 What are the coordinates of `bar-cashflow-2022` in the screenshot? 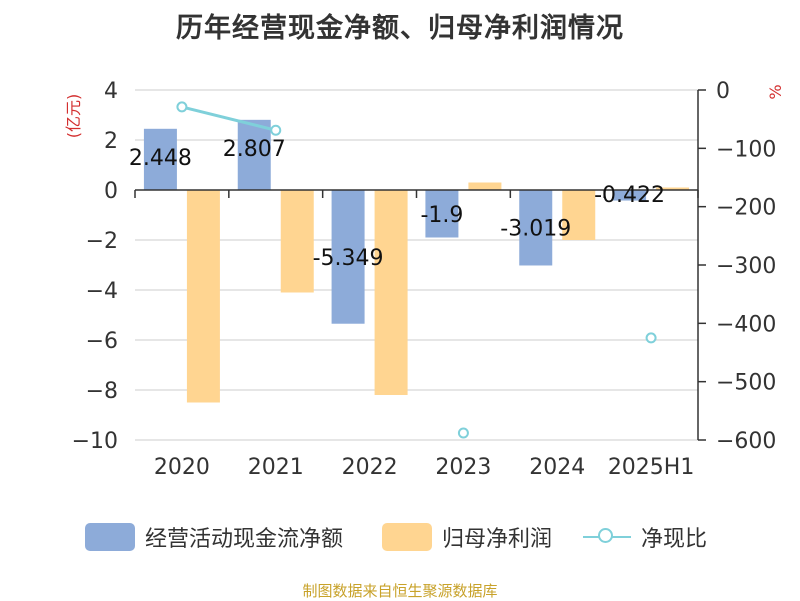 It's located at (348, 257).